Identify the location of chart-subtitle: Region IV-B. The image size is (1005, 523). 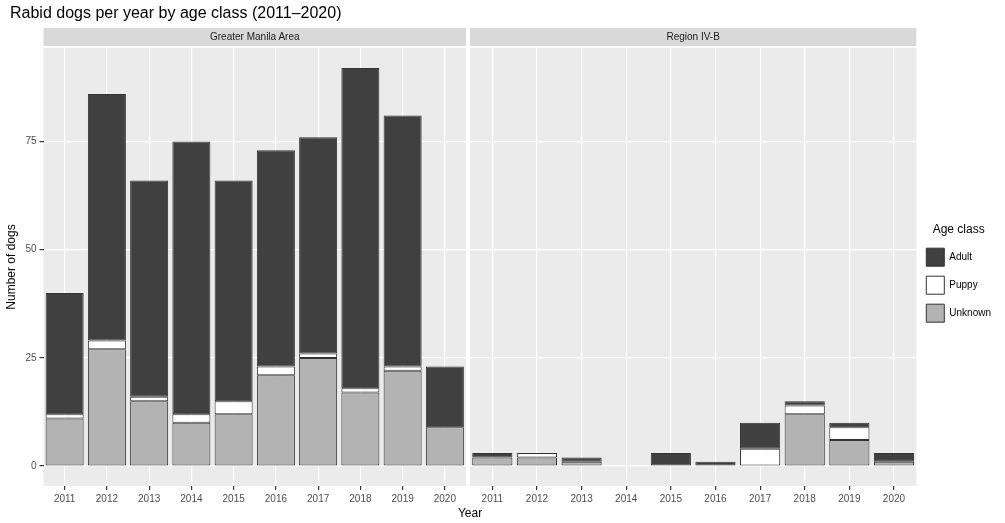
(693, 36).